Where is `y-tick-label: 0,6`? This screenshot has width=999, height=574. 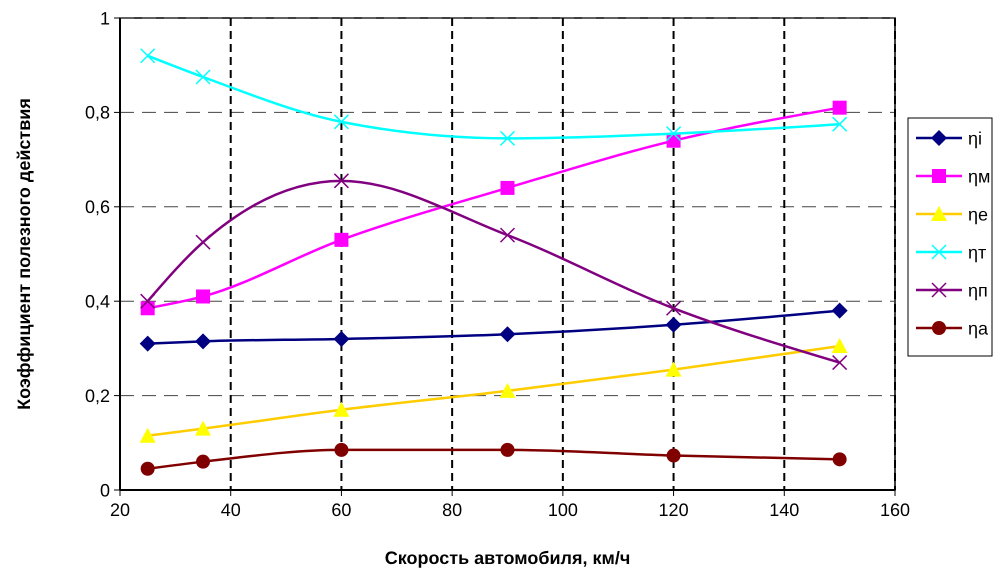 y-tick-label: 0,6 is located at coordinates (97, 207).